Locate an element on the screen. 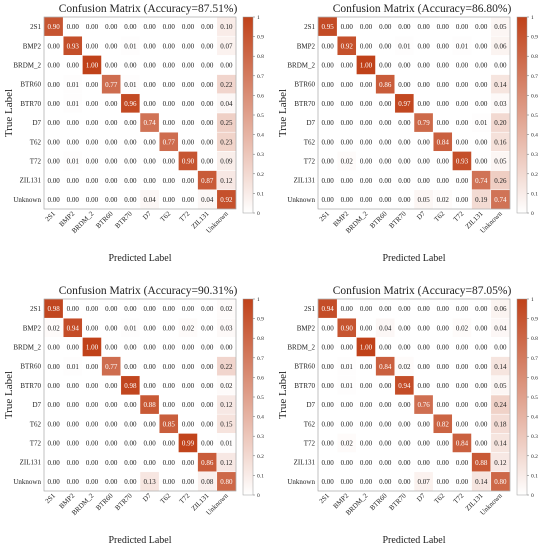 This screenshot has height=556, width=550. colorbar-tick-label: 0.8 is located at coordinates (534, 339).